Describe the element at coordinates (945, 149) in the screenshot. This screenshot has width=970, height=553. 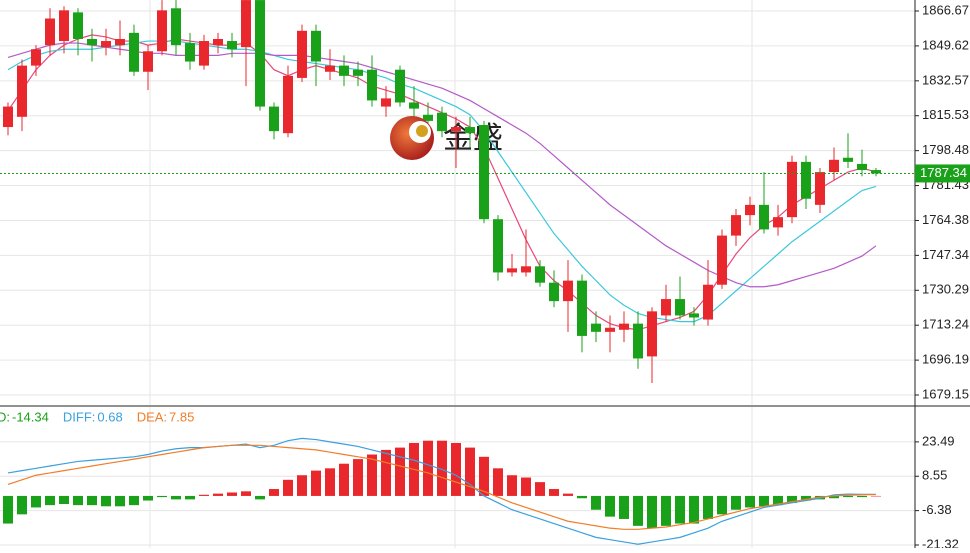
I see `y-tick-label: 1798.48` at that location.